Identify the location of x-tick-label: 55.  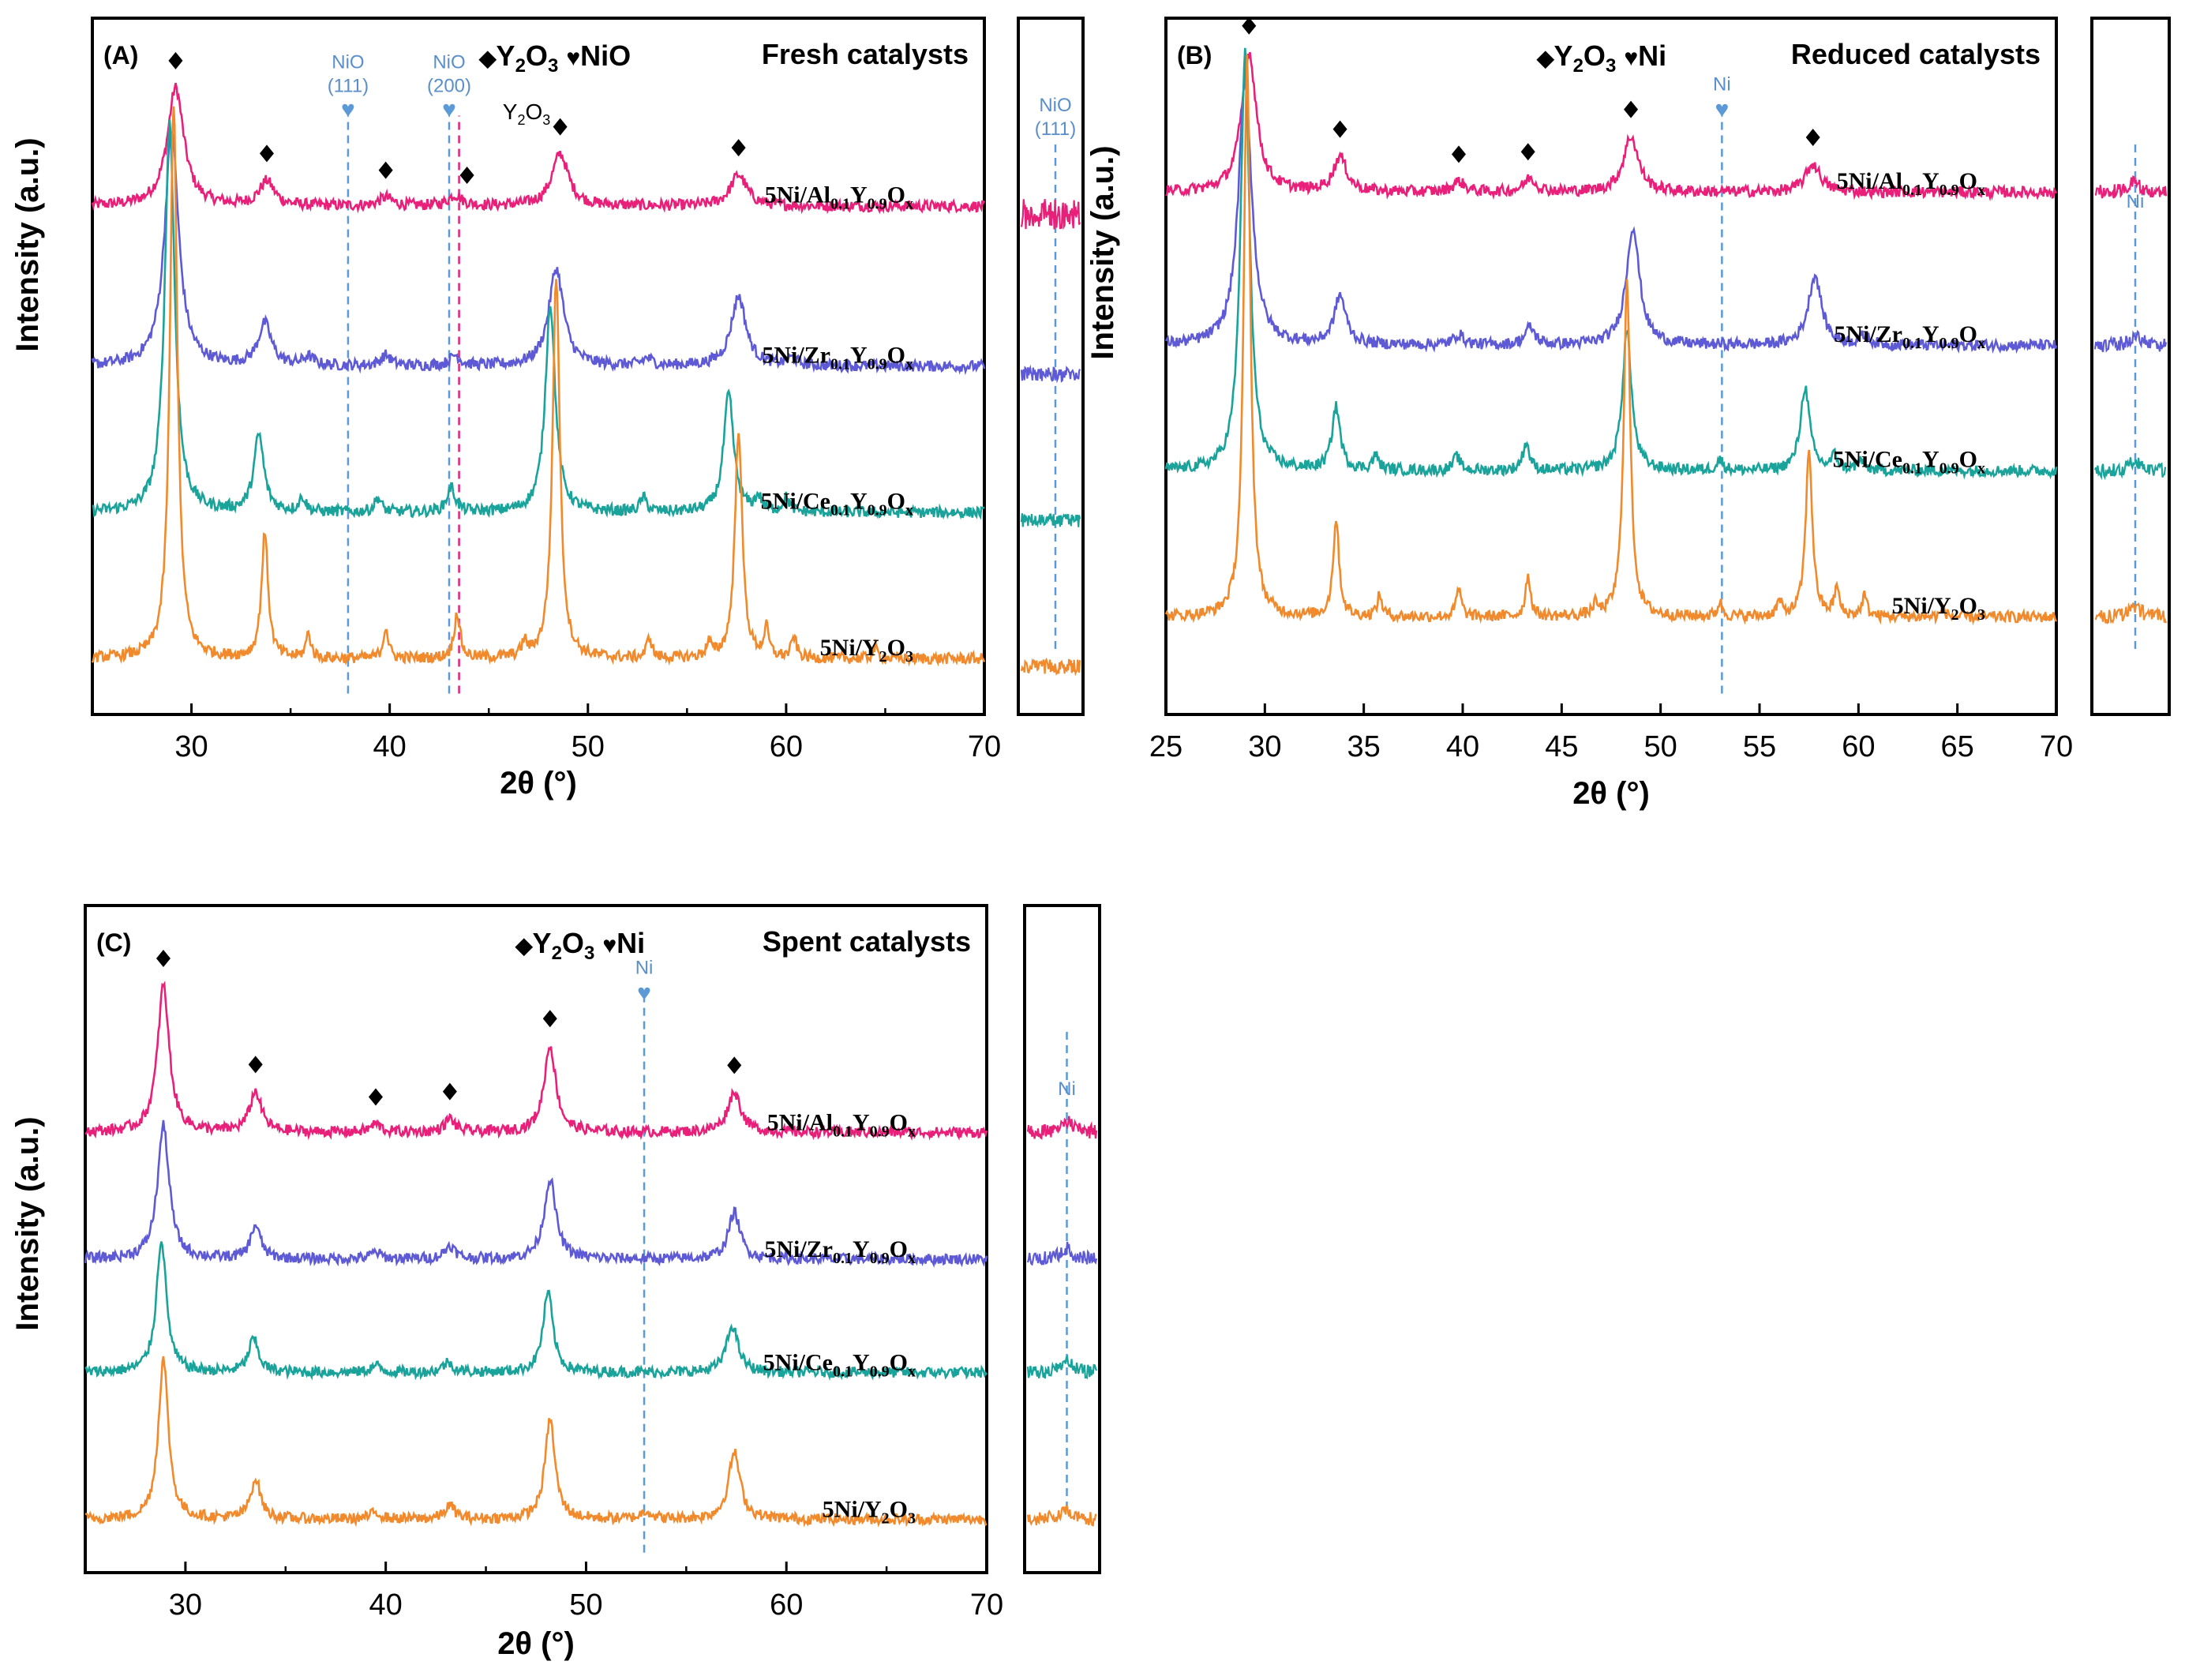
(1759, 746).